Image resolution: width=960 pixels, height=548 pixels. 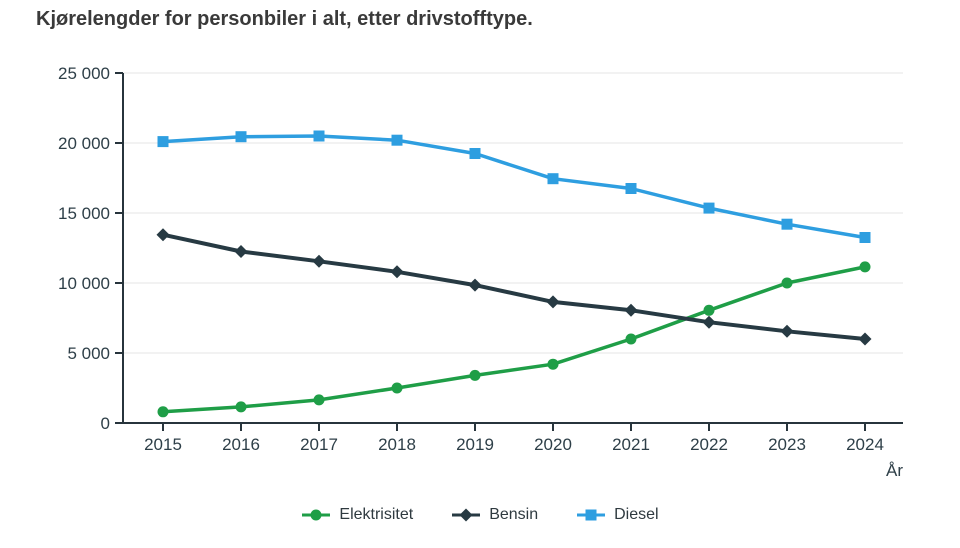 I want to click on legend-circle-icon, so click(x=316, y=515).